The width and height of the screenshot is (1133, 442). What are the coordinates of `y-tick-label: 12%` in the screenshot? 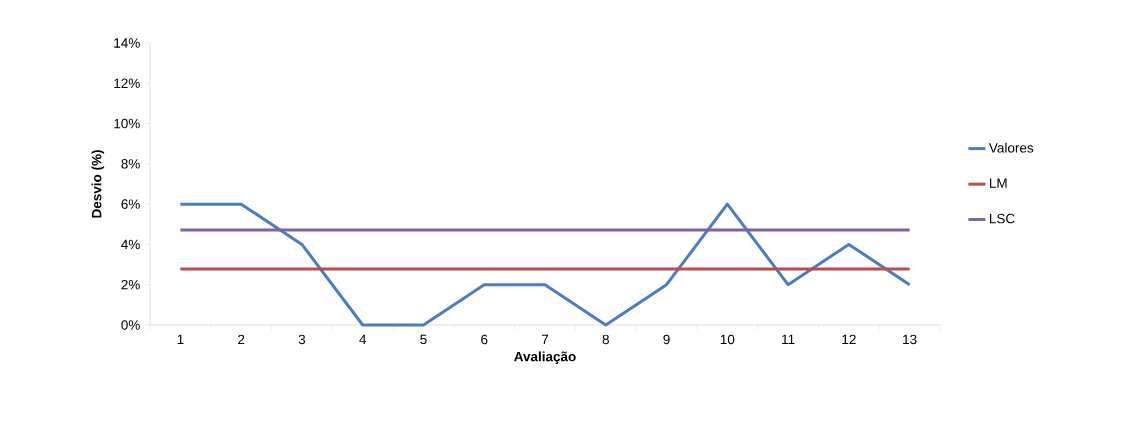 It's located at (127, 83).